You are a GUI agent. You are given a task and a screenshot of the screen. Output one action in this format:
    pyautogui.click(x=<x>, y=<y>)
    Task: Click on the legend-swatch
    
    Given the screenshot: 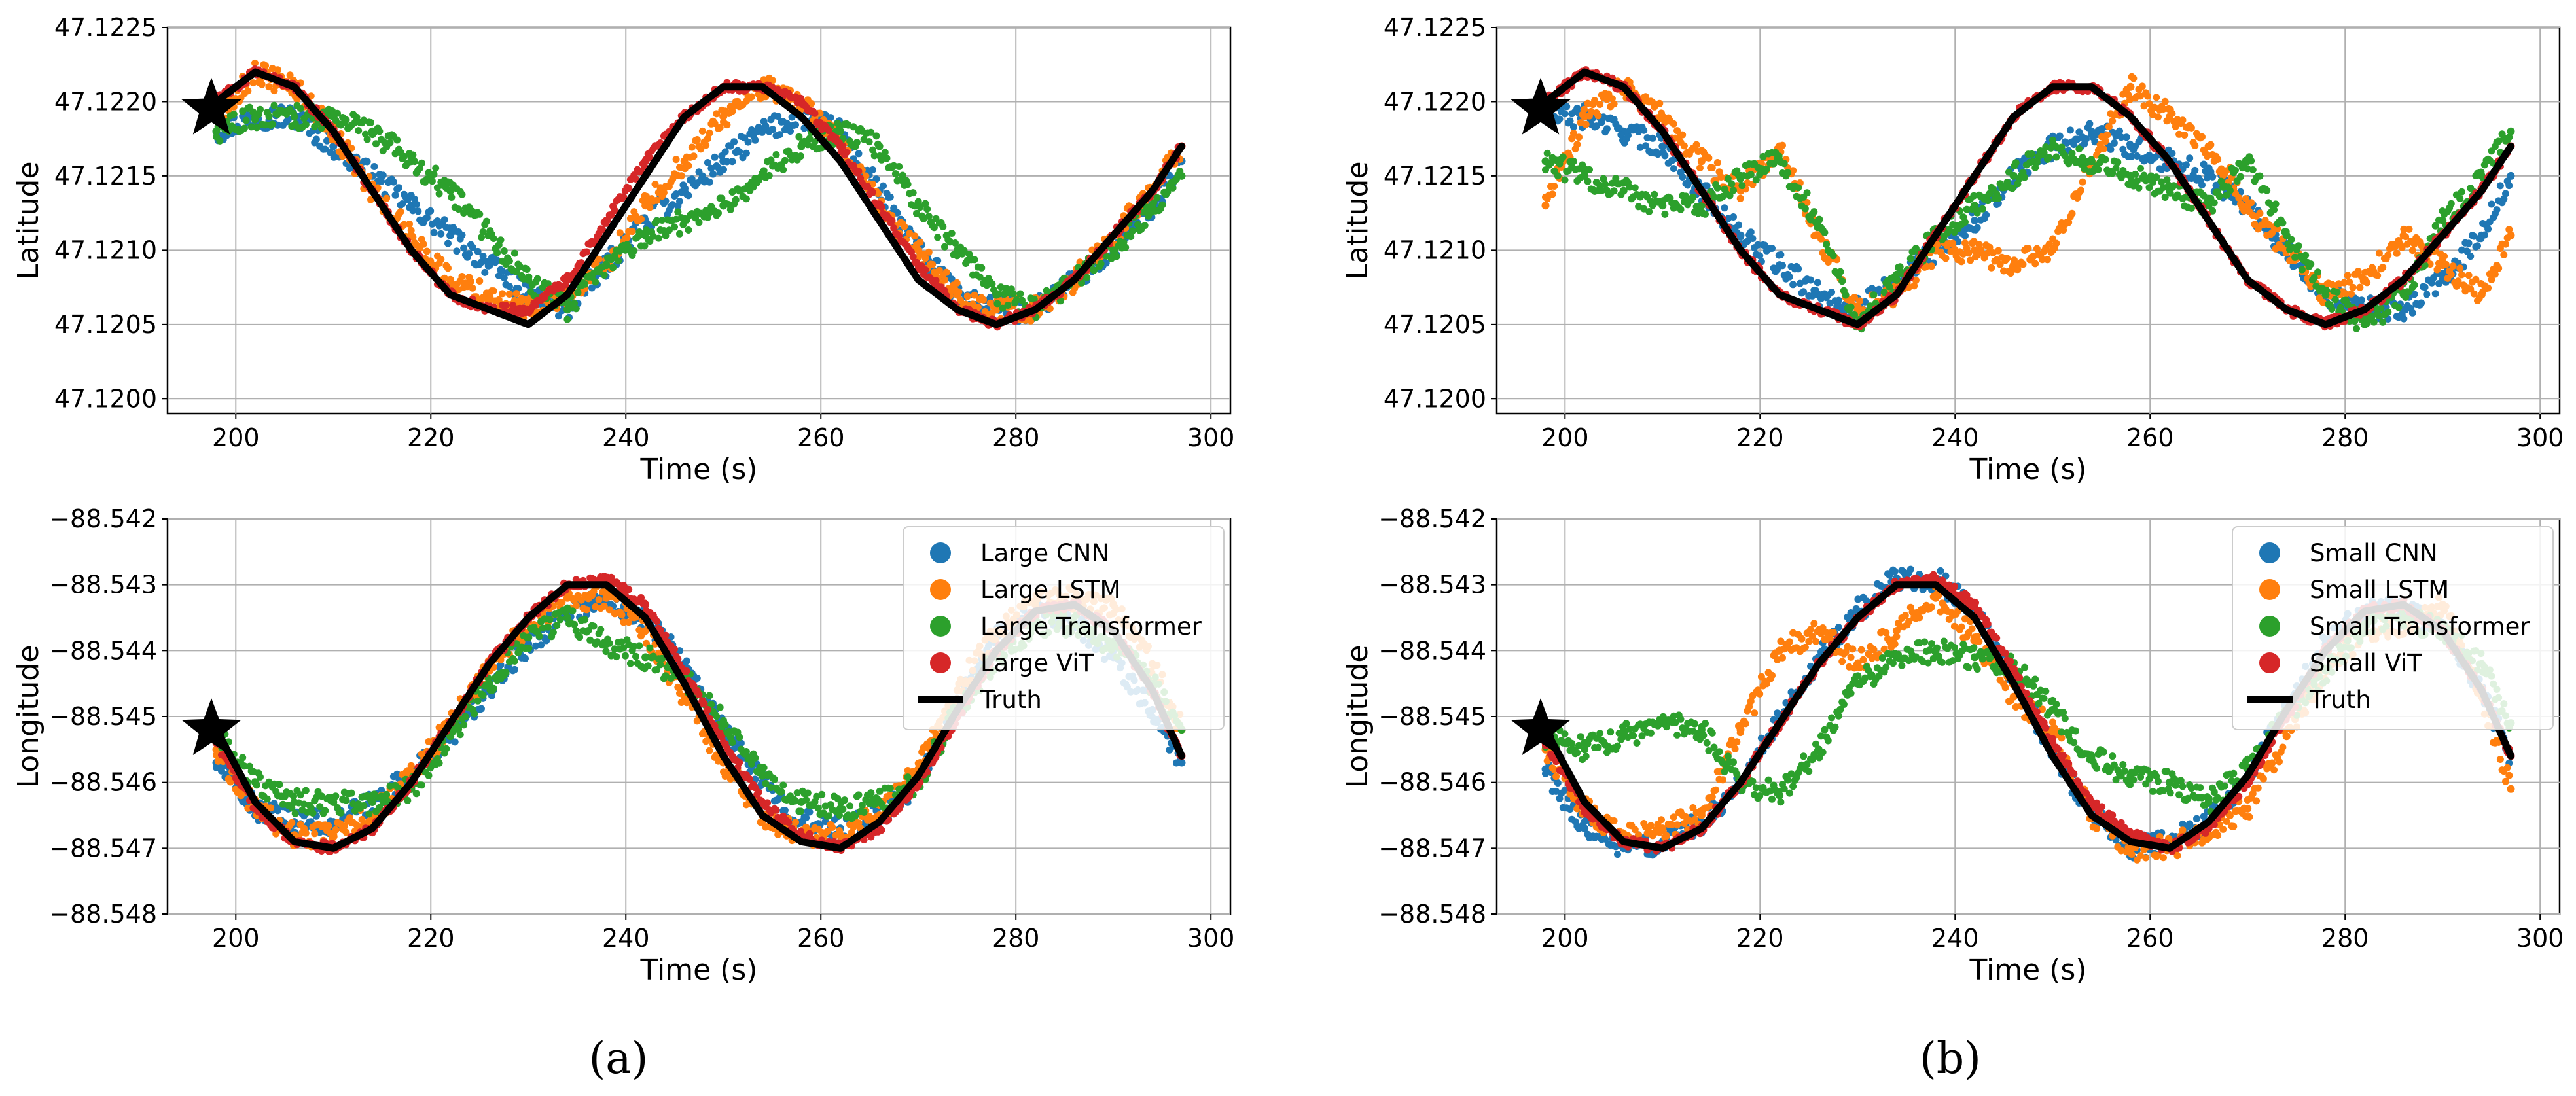 What is the action you would take?
    pyautogui.click(x=940, y=662)
    